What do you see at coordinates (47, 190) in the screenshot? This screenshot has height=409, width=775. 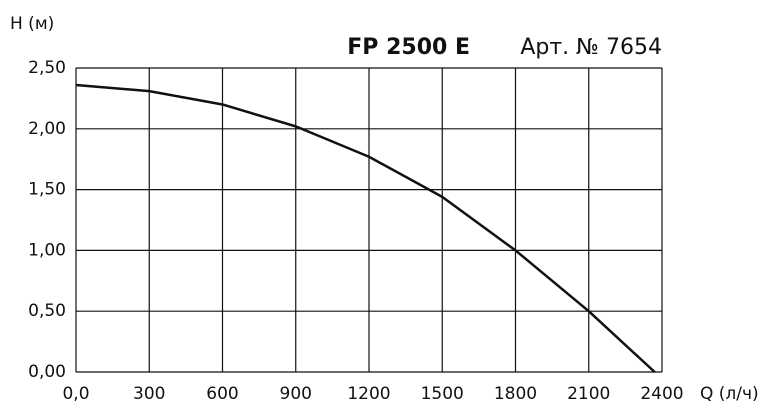 I see `y-tick-label: 1,50` at bounding box center [47, 190].